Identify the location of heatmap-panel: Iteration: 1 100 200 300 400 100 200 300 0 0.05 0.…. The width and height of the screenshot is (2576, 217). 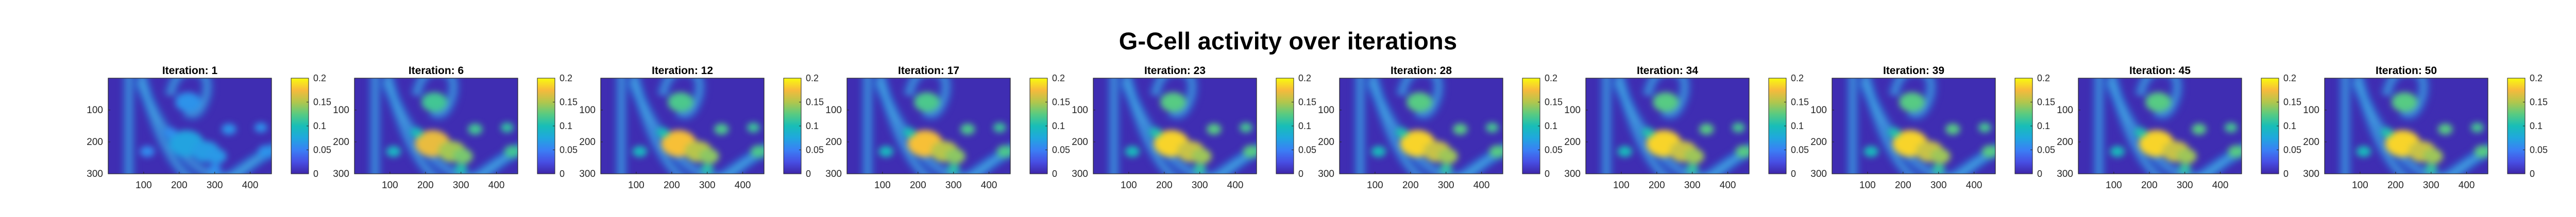
(216, 141).